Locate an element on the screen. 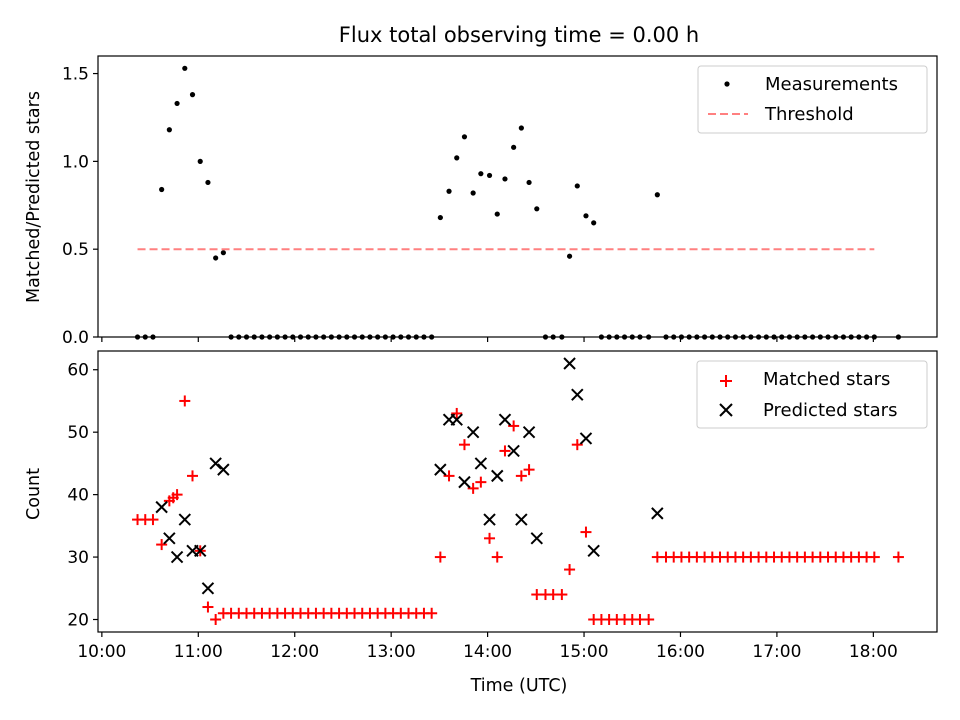 The height and width of the screenshot is (720, 960). top-y-tick-label: 0.5 is located at coordinates (75, 250).